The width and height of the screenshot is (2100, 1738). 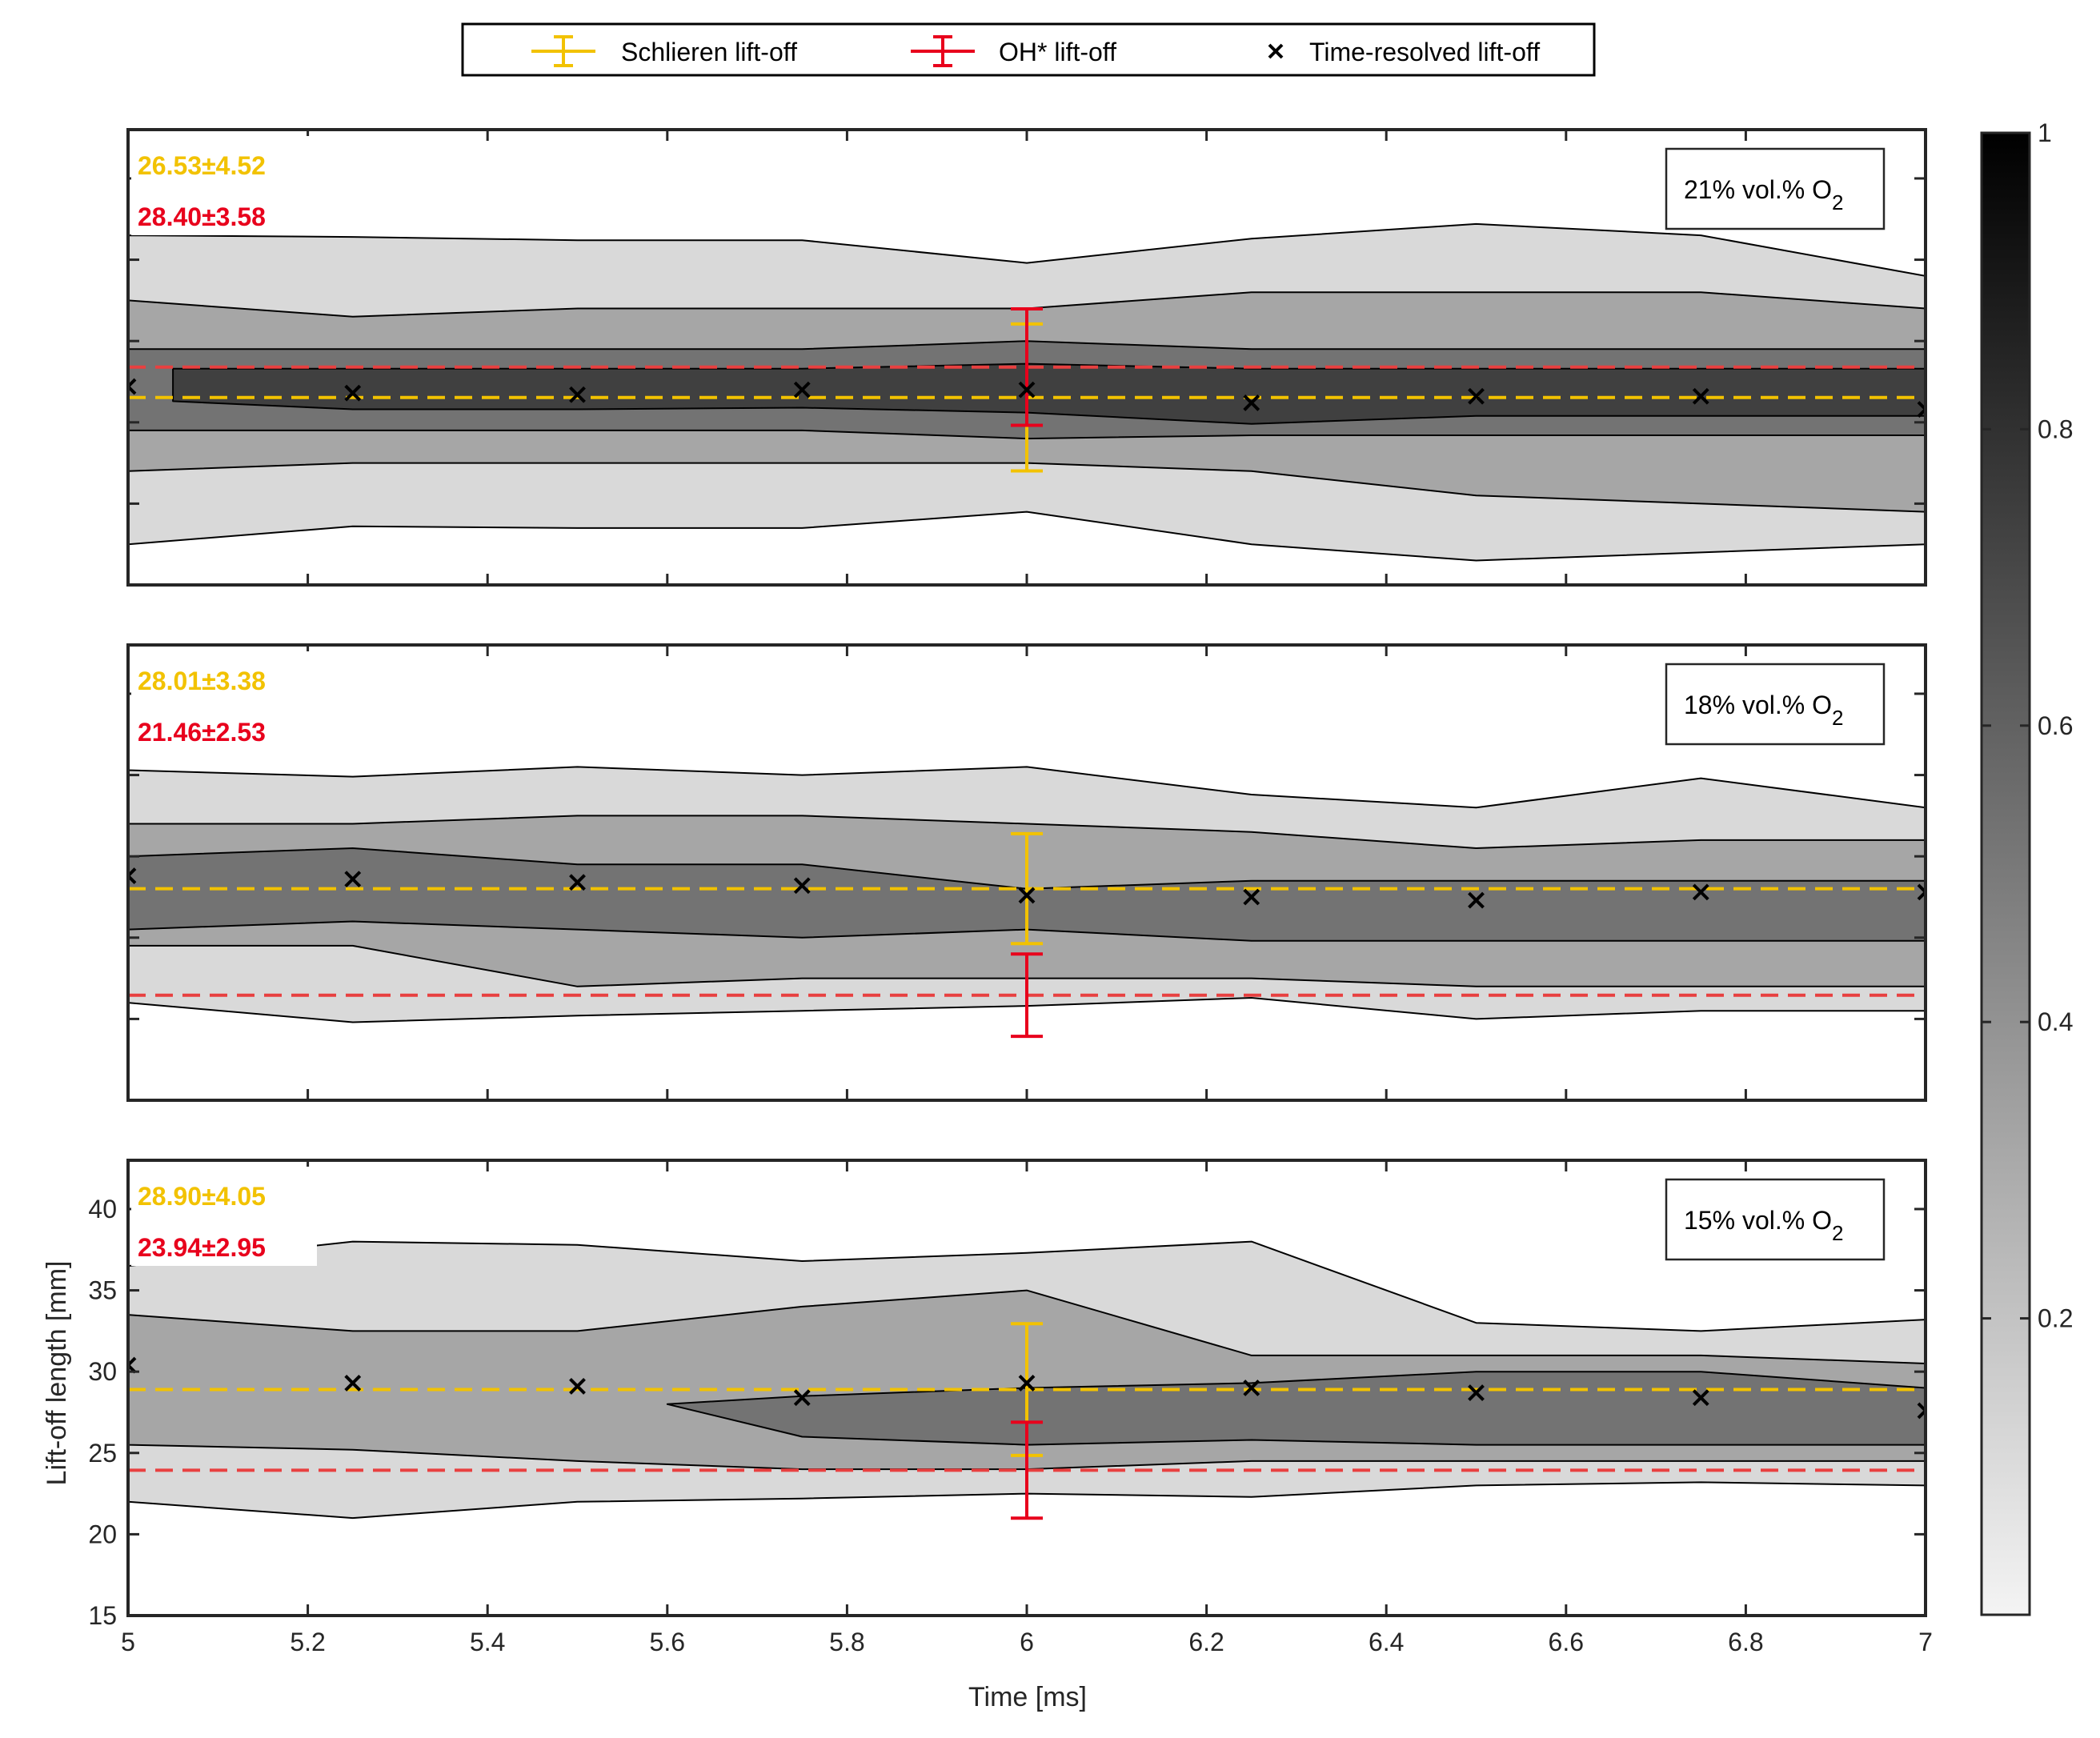 What do you see at coordinates (102, 1371) in the screenshot?
I see `y-tick-label: 30` at bounding box center [102, 1371].